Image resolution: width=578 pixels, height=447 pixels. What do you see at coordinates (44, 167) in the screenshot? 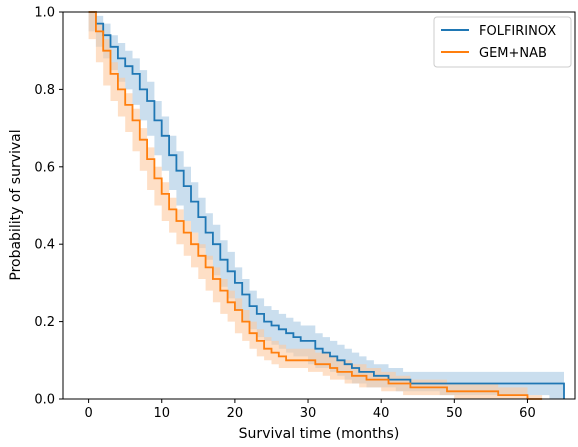
I see `y-tick-label: 0.6` at bounding box center [44, 167].